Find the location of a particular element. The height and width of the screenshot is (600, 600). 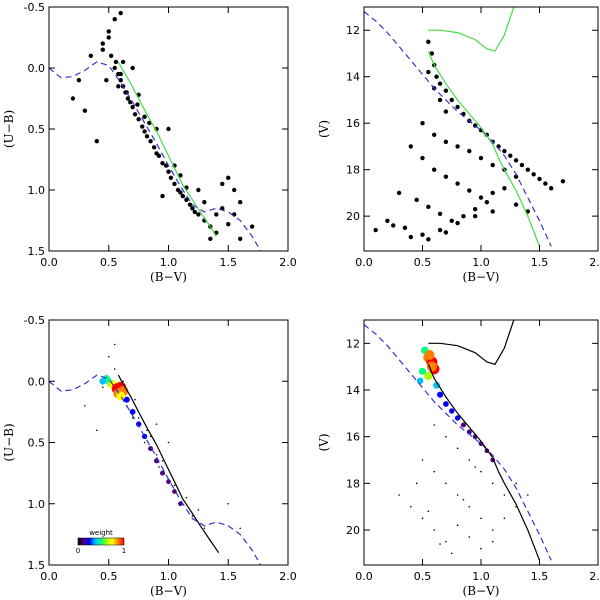

plot-area is located at coordinates (458, 440).